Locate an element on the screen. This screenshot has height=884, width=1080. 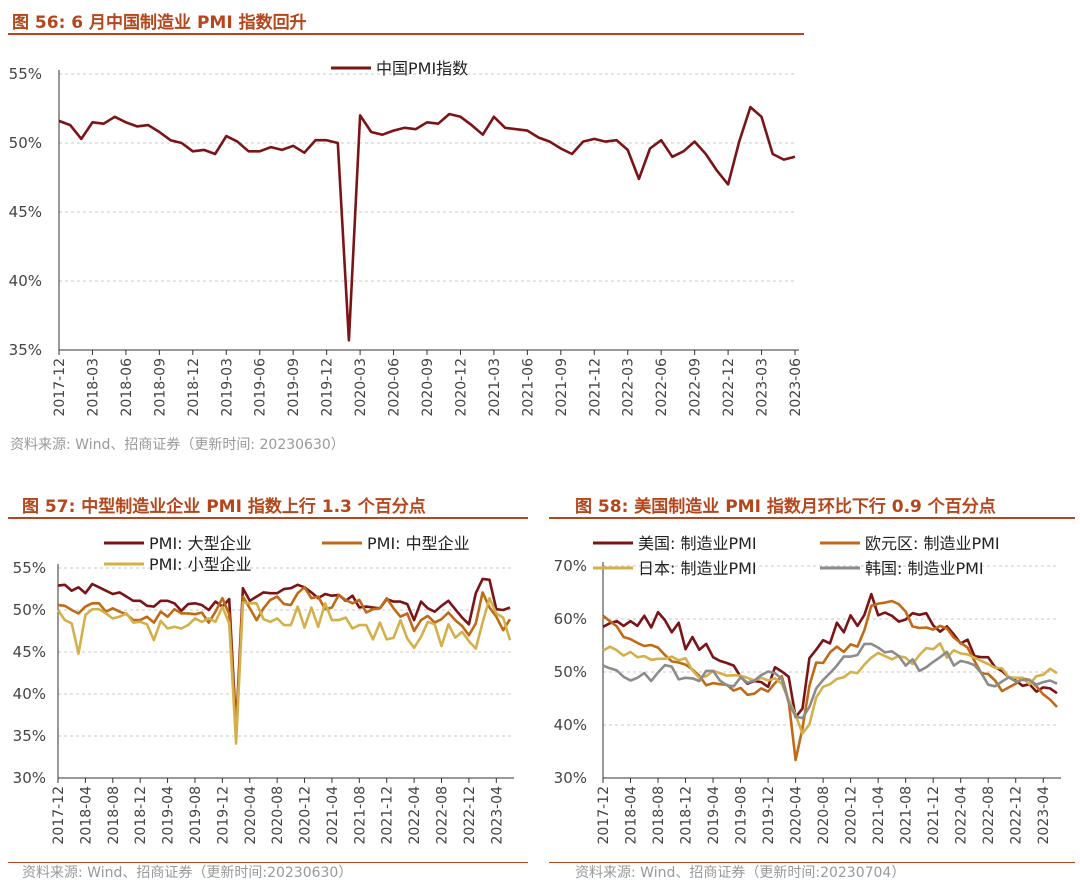
fig58-y-tick-label: 50% is located at coordinates (570, 672).